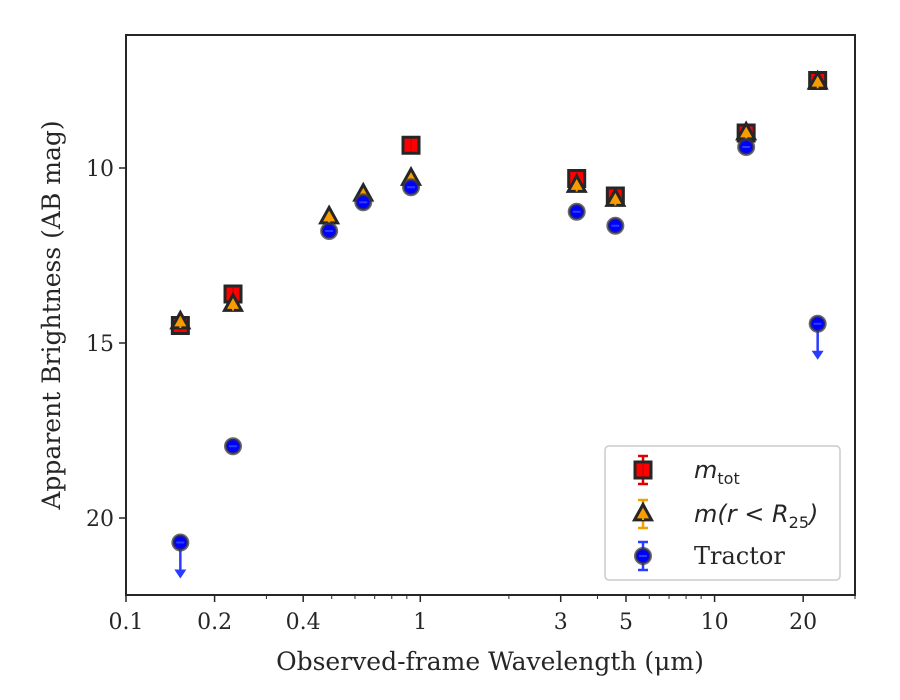 This screenshot has height=700, width=900. What do you see at coordinates (51, 315) in the screenshot?
I see `y-axis-title: Apparent Brightness (AB mag)` at bounding box center [51, 315].